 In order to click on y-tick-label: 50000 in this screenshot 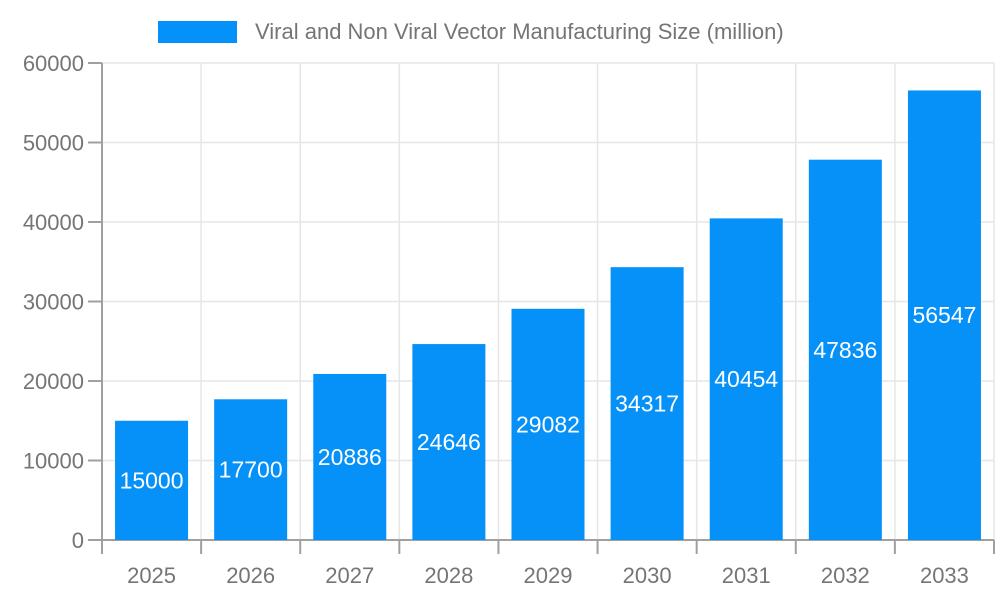, I will do `click(53, 143)`.